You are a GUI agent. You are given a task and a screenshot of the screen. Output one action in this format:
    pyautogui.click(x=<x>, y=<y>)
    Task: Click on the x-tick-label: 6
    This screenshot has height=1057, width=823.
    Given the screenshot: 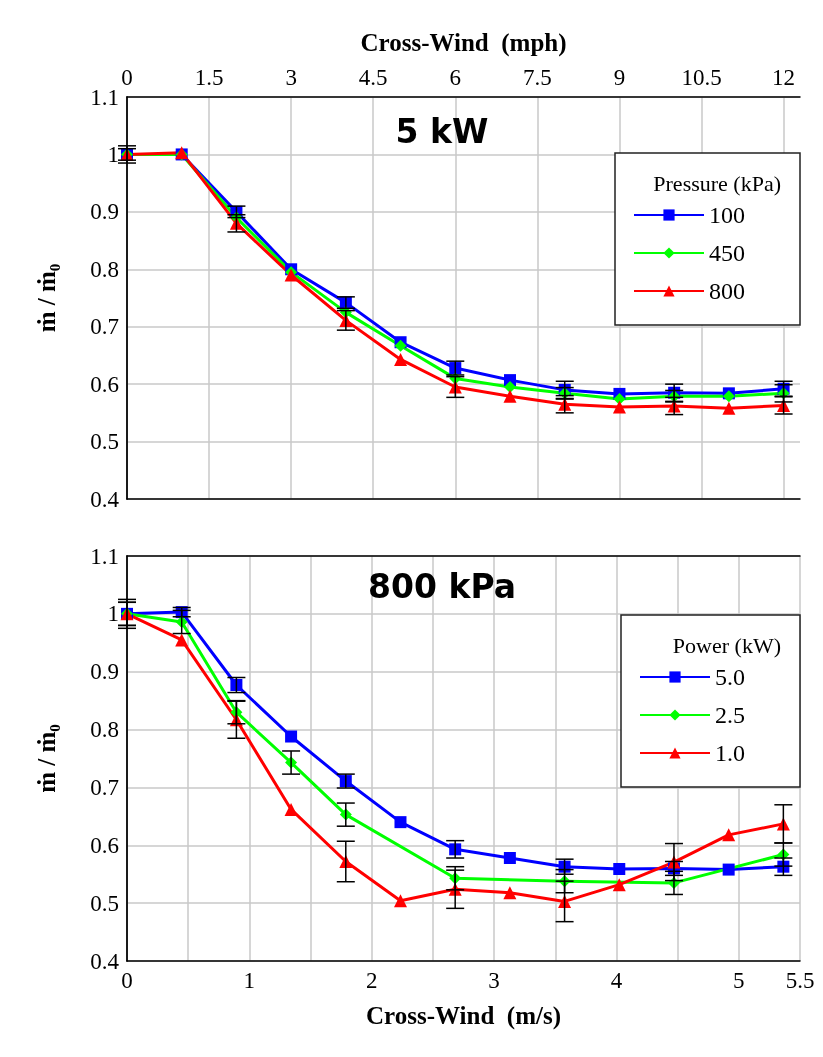 What is the action you would take?
    pyautogui.click(x=455, y=77)
    